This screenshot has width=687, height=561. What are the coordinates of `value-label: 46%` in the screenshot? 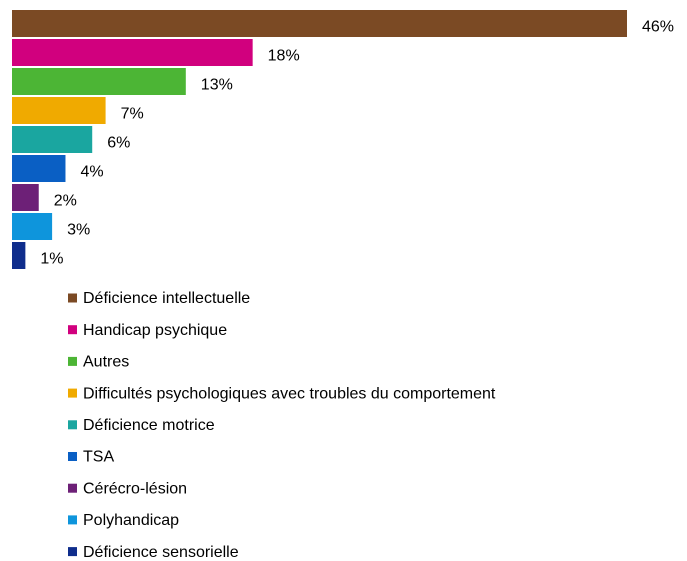 It's located at (658, 27).